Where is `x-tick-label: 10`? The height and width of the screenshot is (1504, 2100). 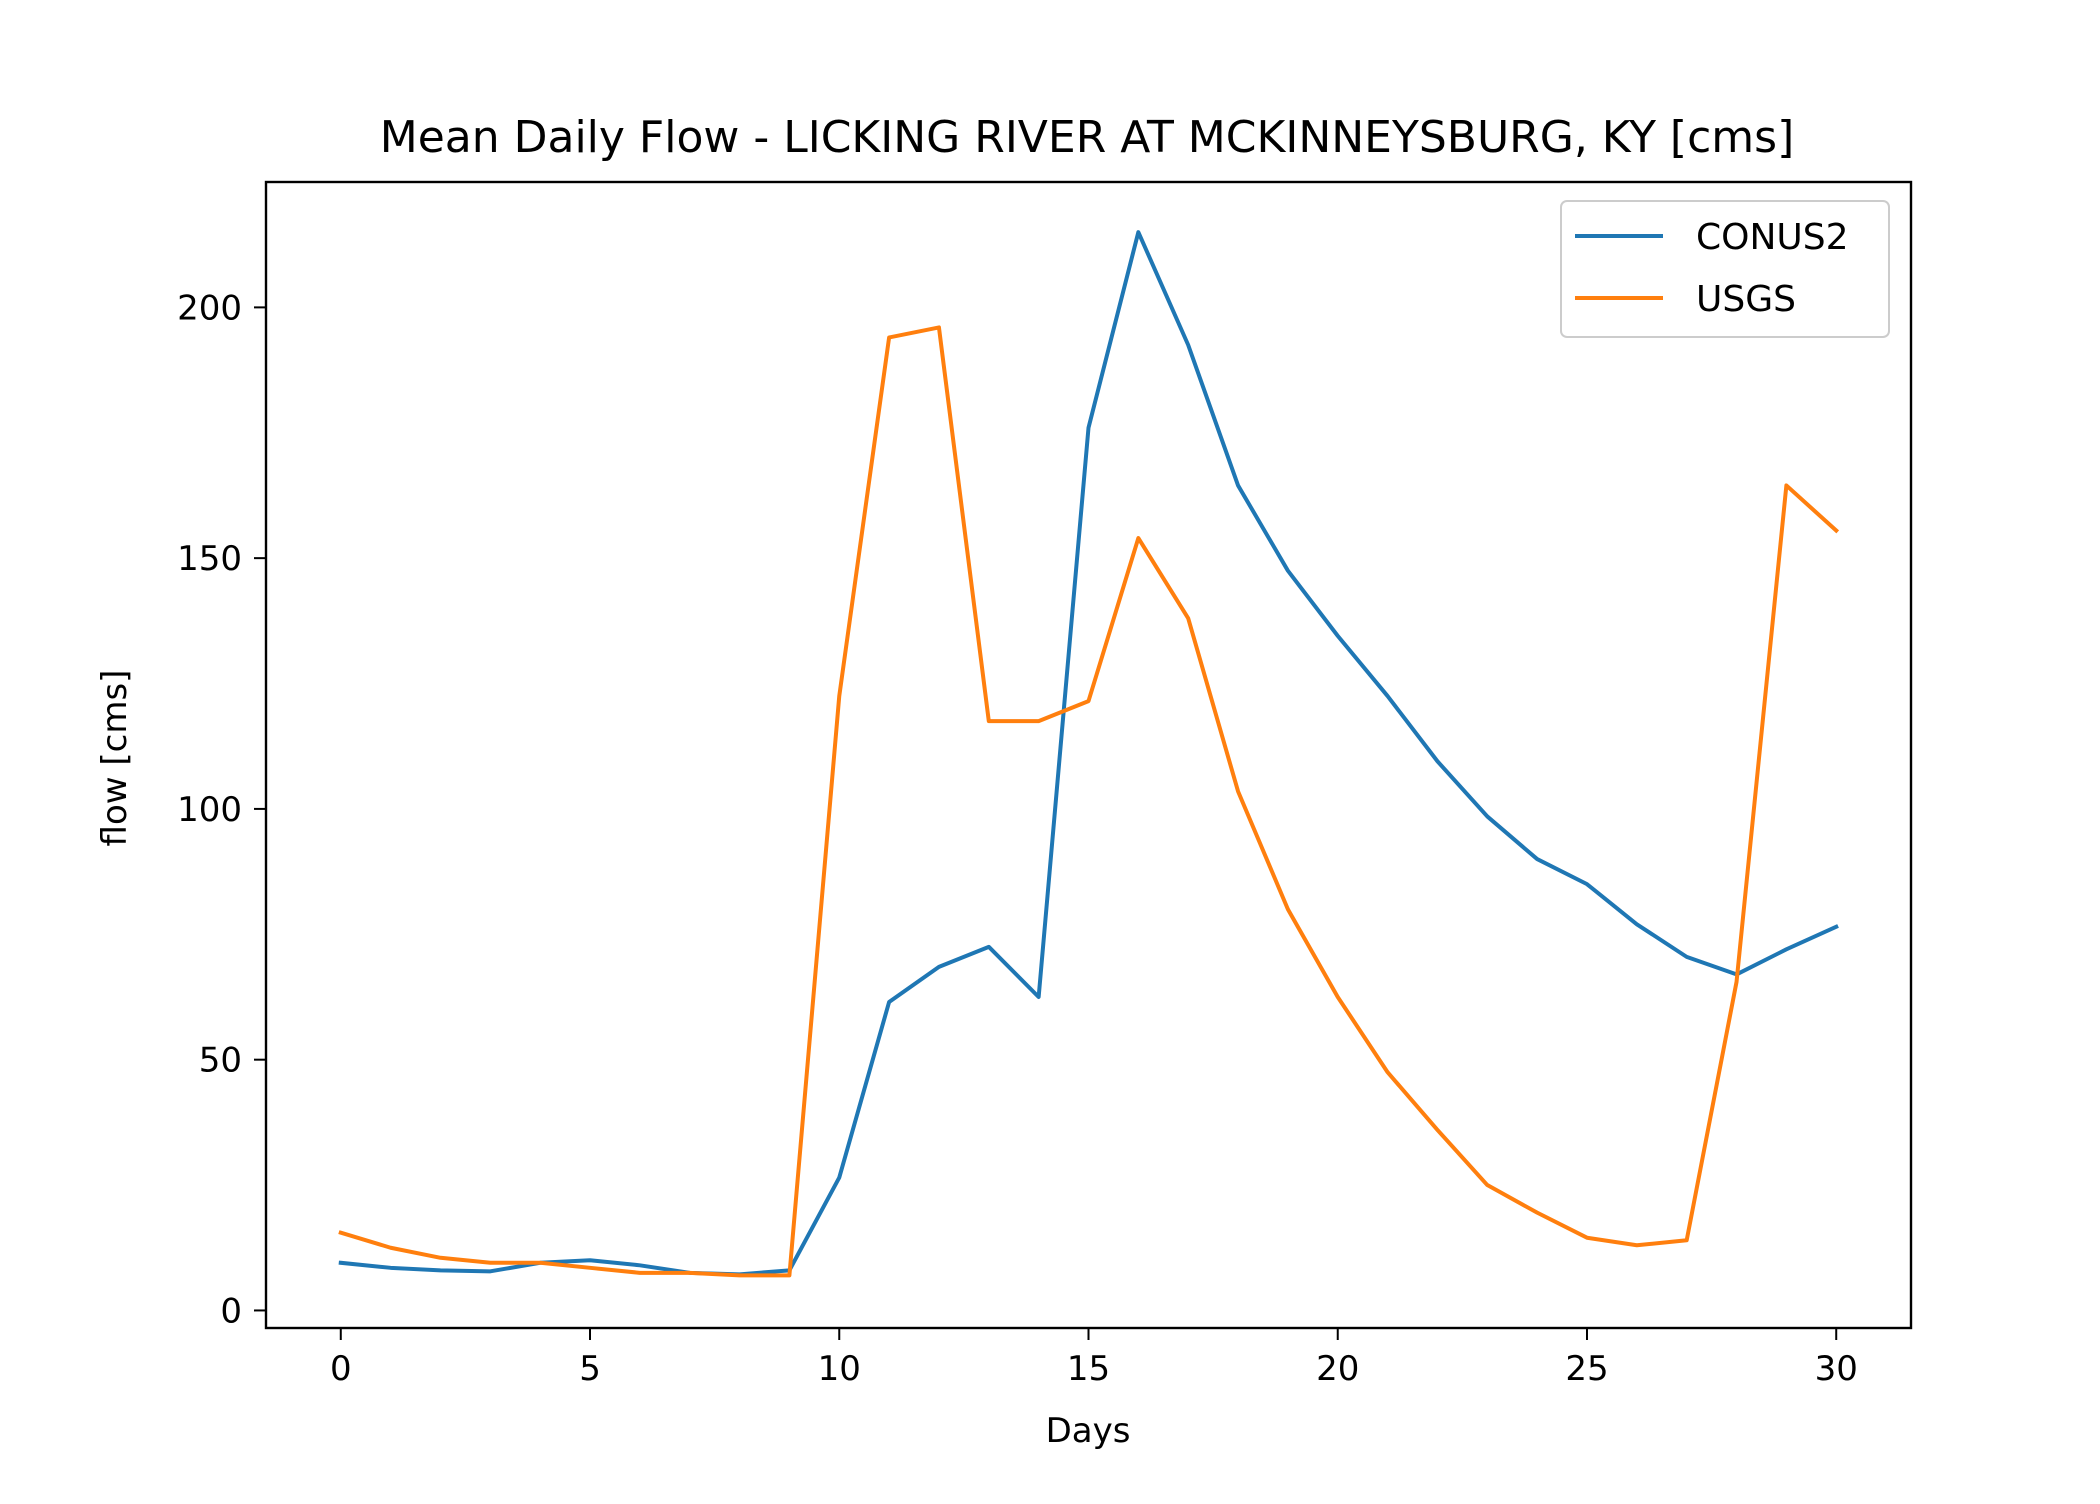 x-tick-label: 10 is located at coordinates (839, 1369).